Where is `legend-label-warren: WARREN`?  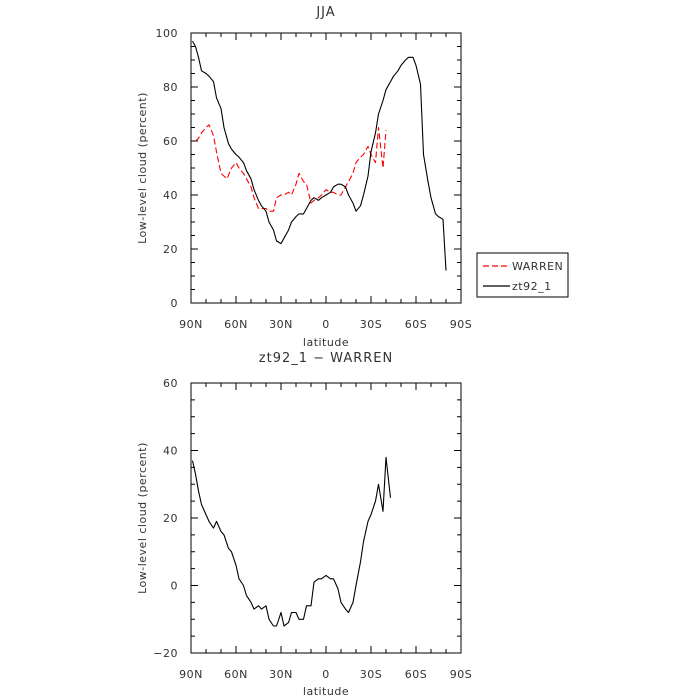
legend-label-warren: WARREN is located at coordinates (537, 266).